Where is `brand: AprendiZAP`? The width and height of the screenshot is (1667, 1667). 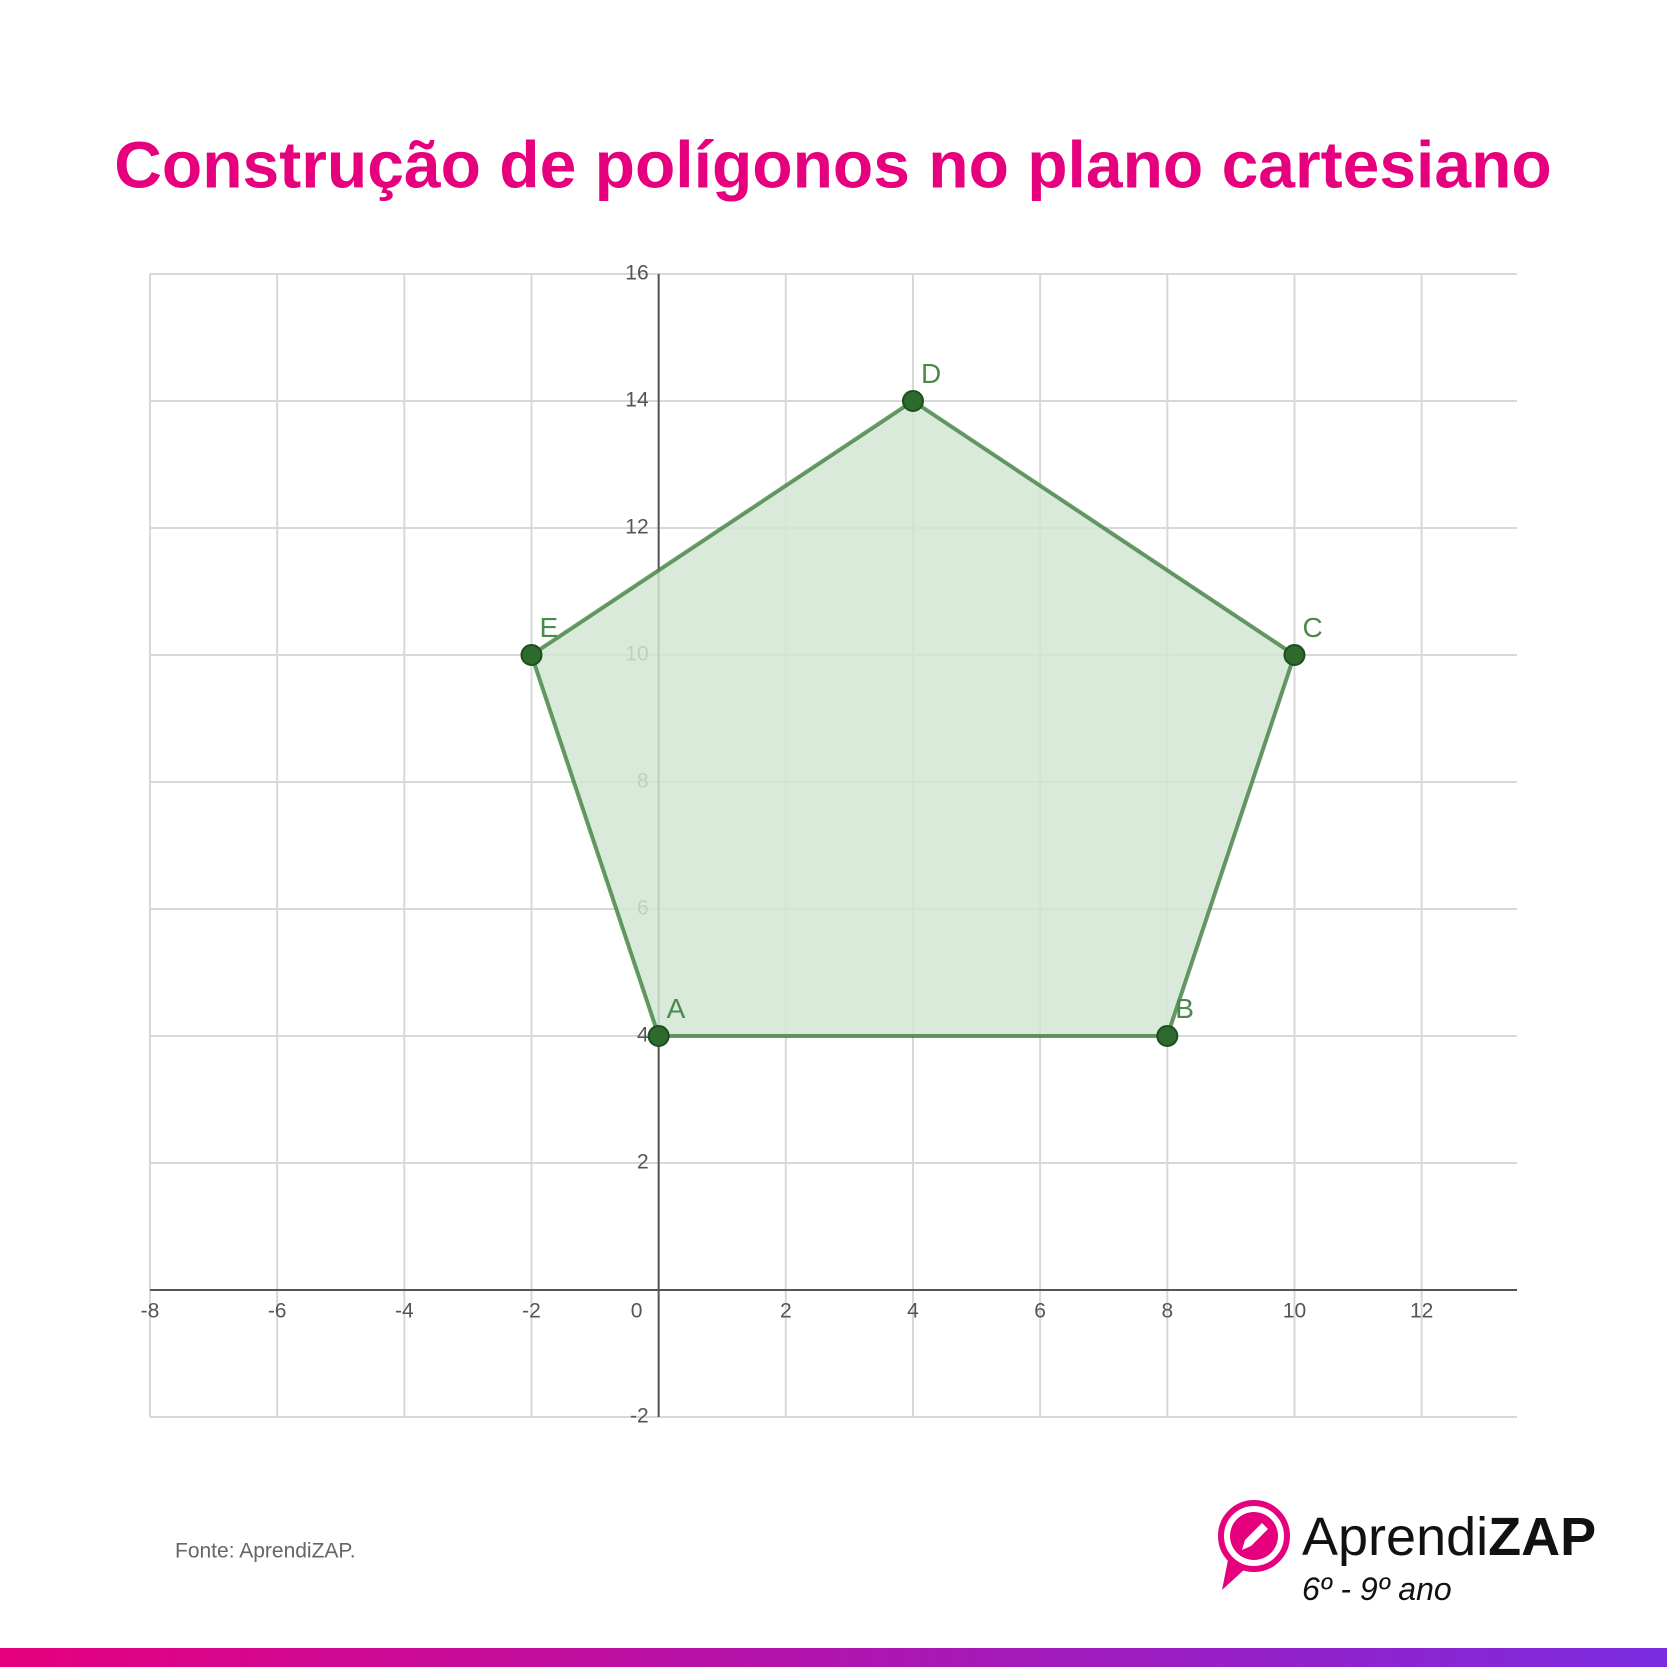 brand: AprendiZAP is located at coordinates (1449, 1537).